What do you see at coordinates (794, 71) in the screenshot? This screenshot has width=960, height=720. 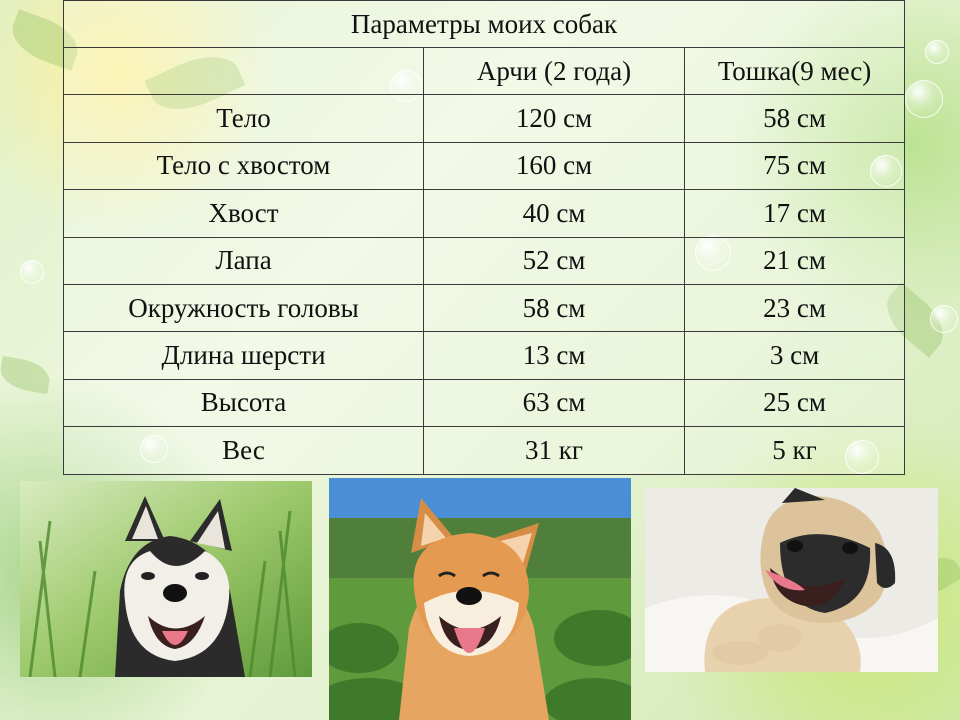 I see `header-cell-toshka: Тошка(9 мес)` at bounding box center [794, 71].